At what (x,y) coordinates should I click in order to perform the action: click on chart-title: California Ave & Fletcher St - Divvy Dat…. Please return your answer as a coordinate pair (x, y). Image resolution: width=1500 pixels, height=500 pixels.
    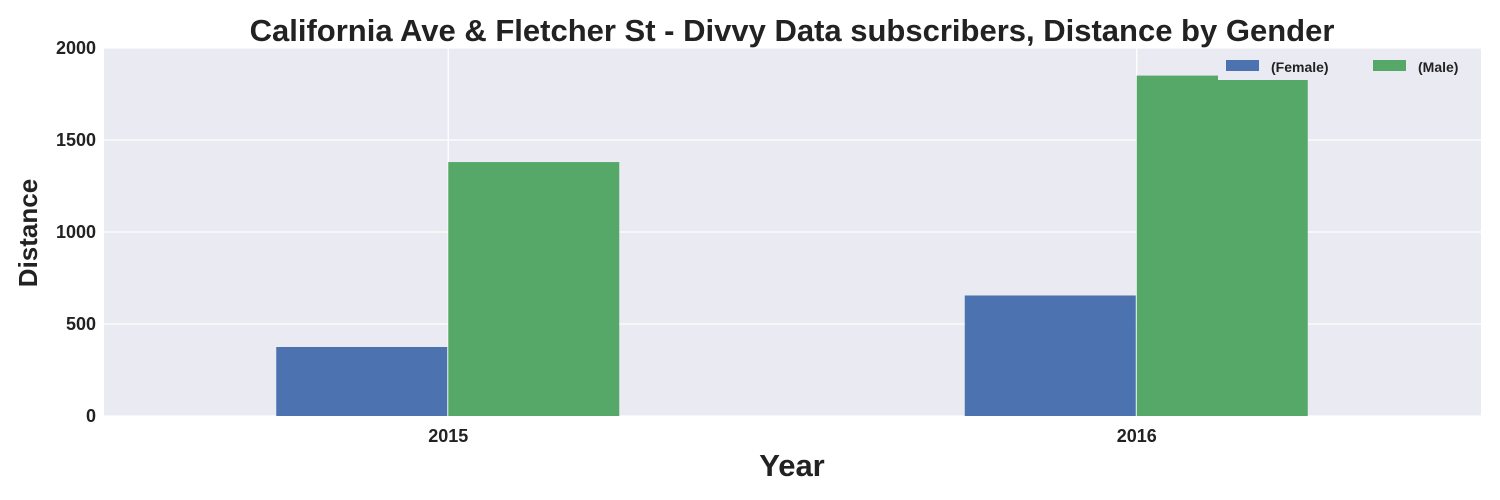
    Looking at the image, I should click on (792, 30).